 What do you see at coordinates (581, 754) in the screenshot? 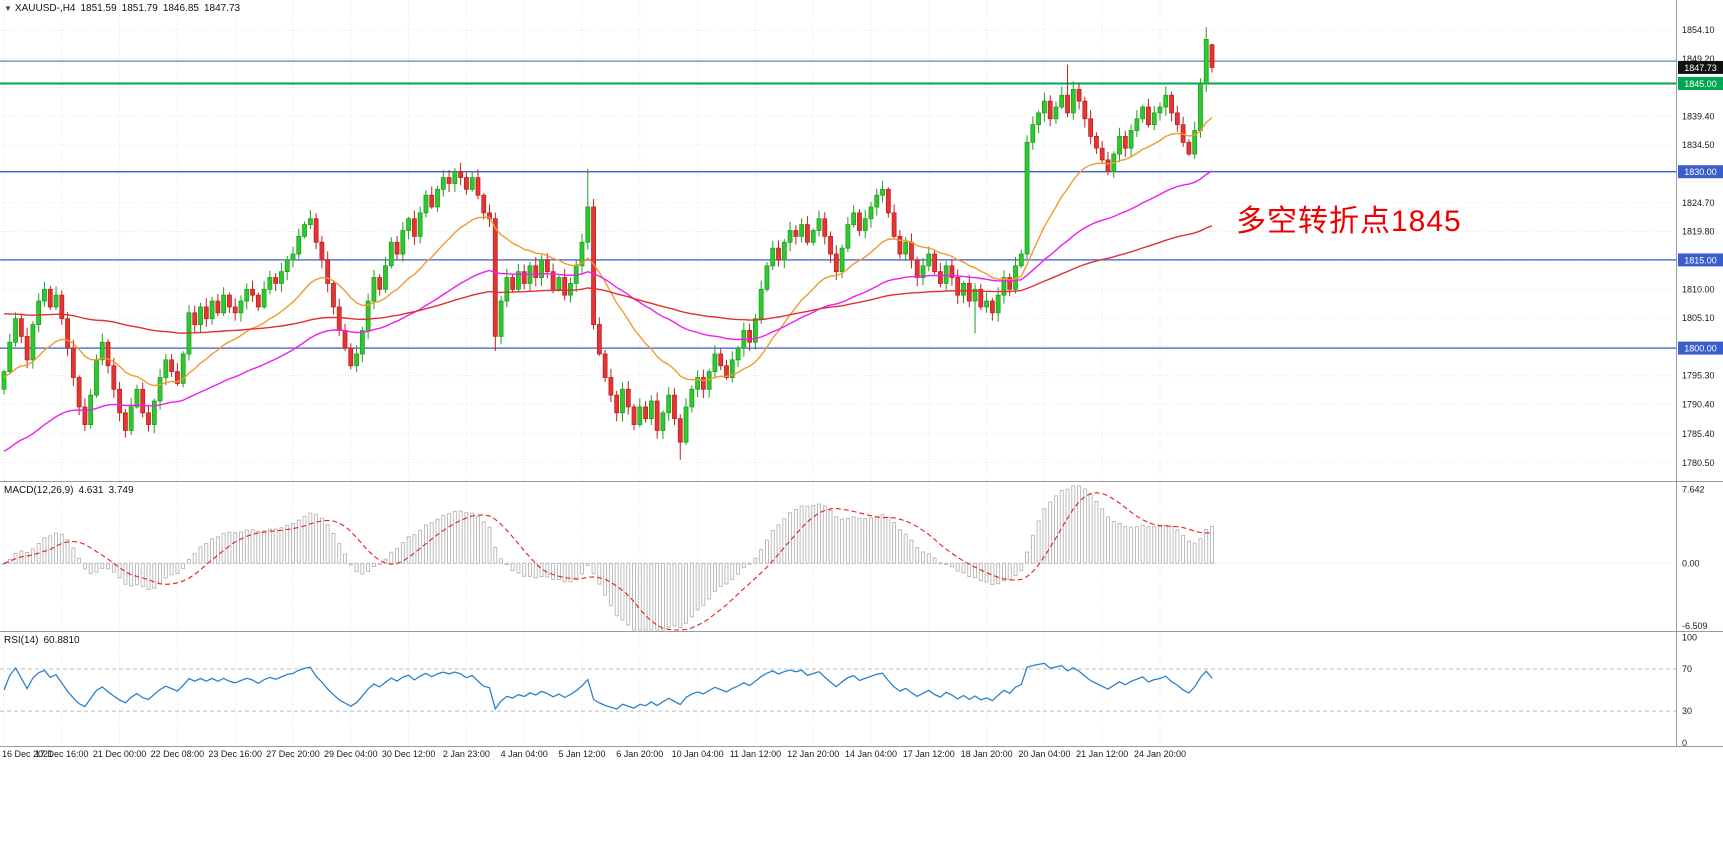
I see `time-axis-label: 5 Jan 12:00` at bounding box center [581, 754].